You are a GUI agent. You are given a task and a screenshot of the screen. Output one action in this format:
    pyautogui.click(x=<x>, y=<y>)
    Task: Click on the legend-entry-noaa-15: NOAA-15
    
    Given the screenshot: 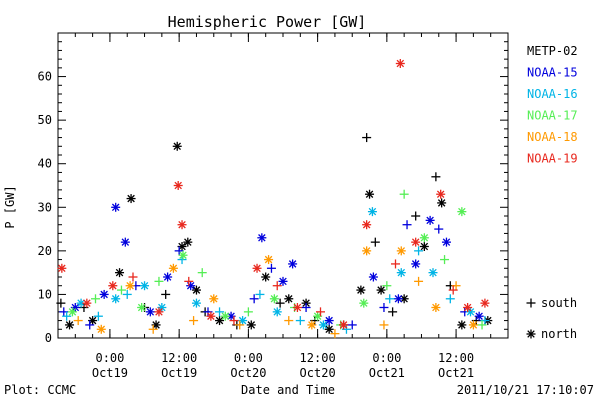 What is the action you would take?
    pyautogui.click(x=552, y=73)
    